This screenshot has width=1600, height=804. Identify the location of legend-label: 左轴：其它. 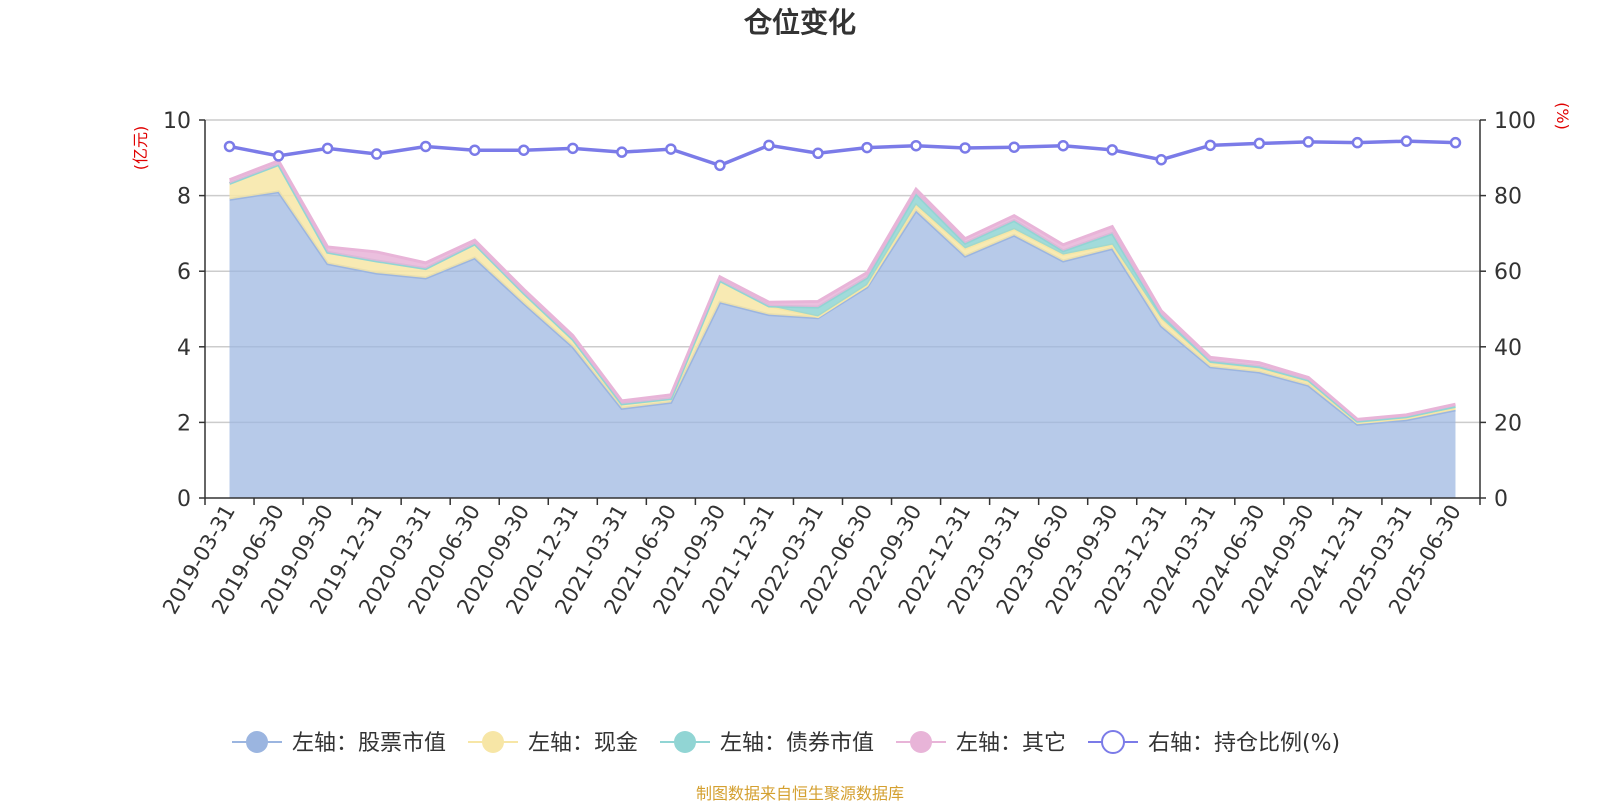
(1011, 743).